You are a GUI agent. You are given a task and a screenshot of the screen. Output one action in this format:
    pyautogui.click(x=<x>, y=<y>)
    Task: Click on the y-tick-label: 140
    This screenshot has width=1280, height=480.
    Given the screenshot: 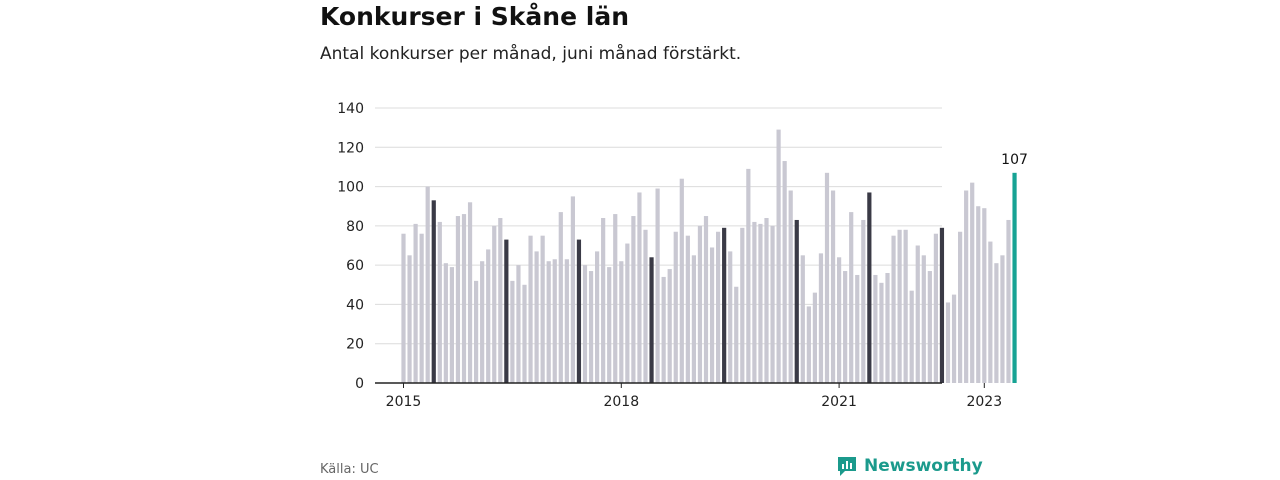 What is the action you would take?
    pyautogui.click(x=350, y=109)
    